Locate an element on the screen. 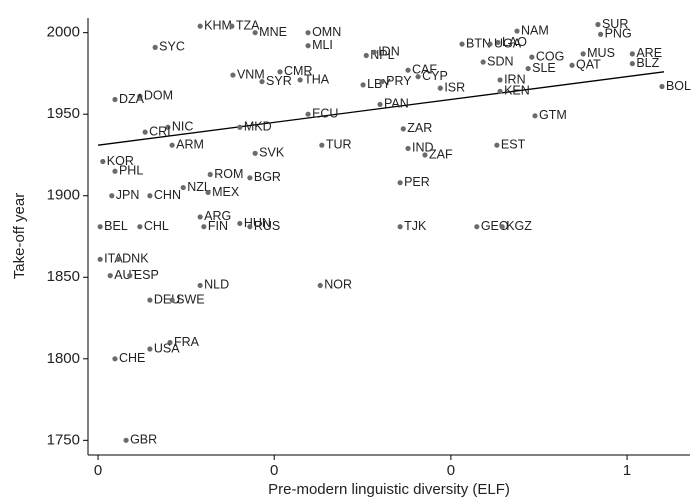 This screenshot has width=694, height=499. point-label: IND is located at coordinates (423, 148).